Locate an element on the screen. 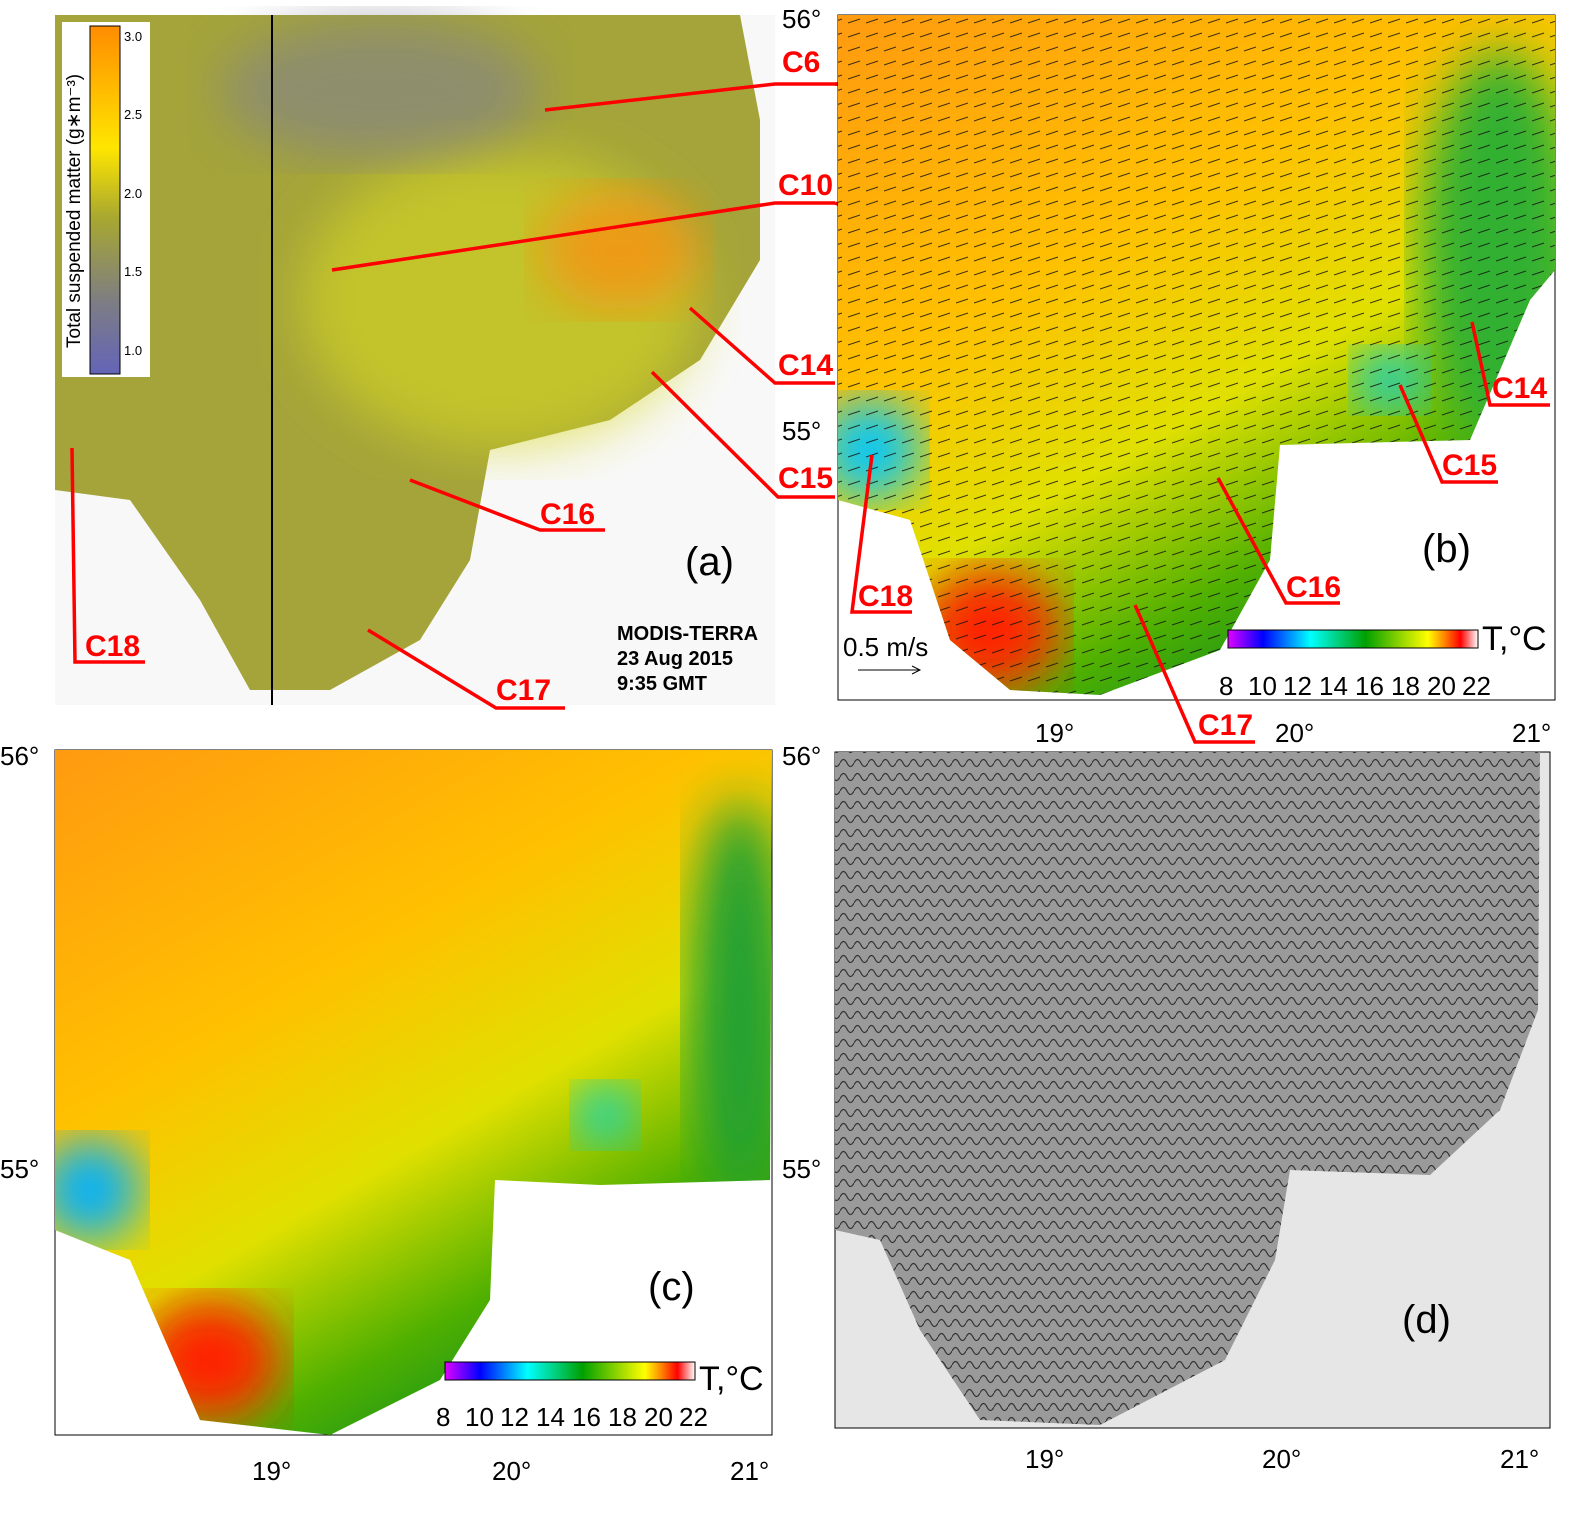 This screenshot has width=1583, height=1513. temperature-ticks-b: 8 10 12 14 16 18 20 22 is located at coordinates (1355, 686).